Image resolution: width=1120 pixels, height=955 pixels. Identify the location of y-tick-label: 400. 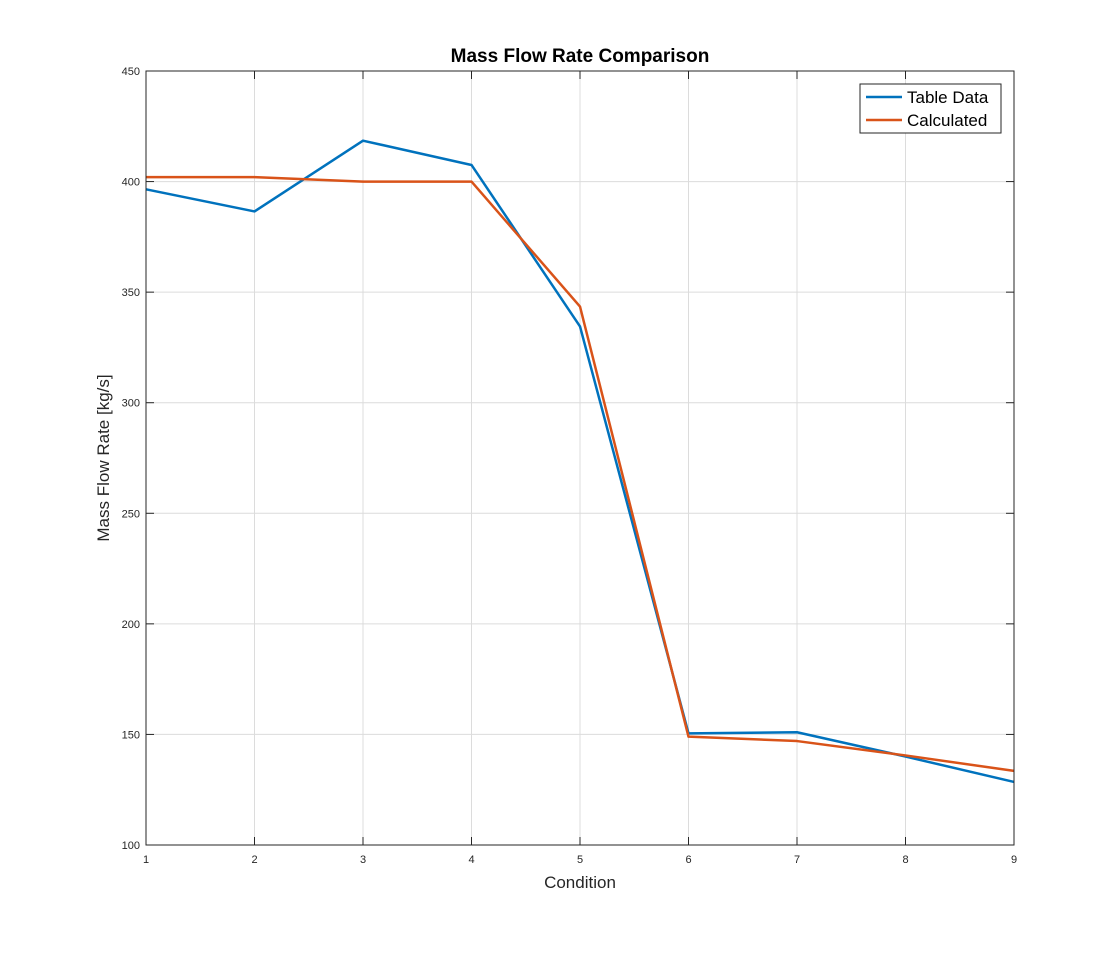
(131, 183).